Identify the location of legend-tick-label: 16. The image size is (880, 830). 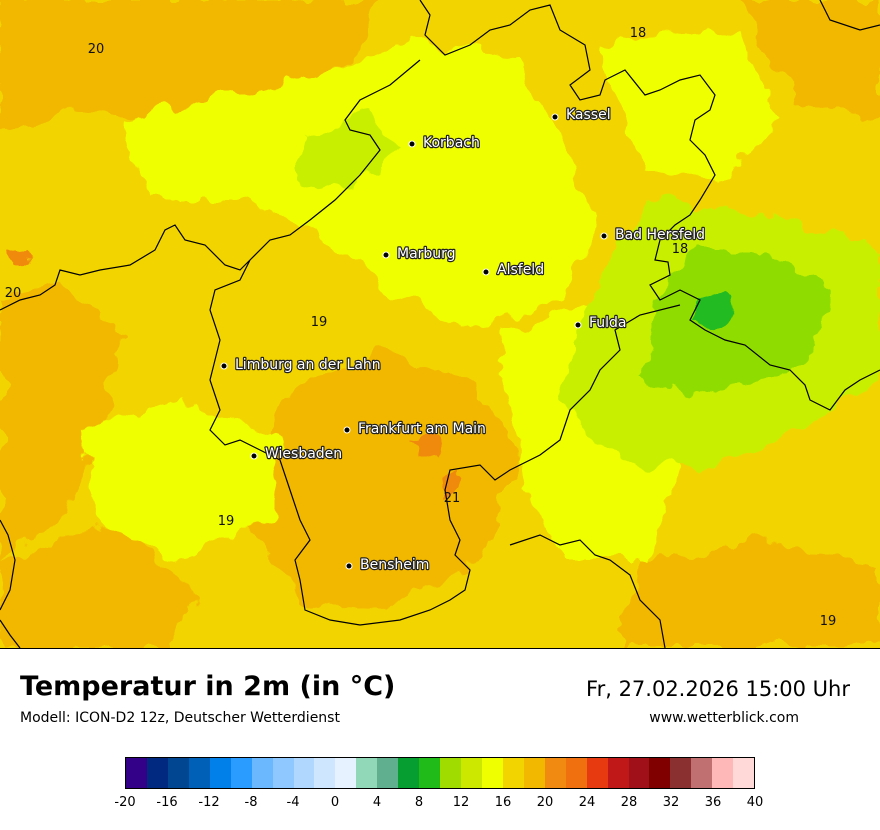
(503, 802).